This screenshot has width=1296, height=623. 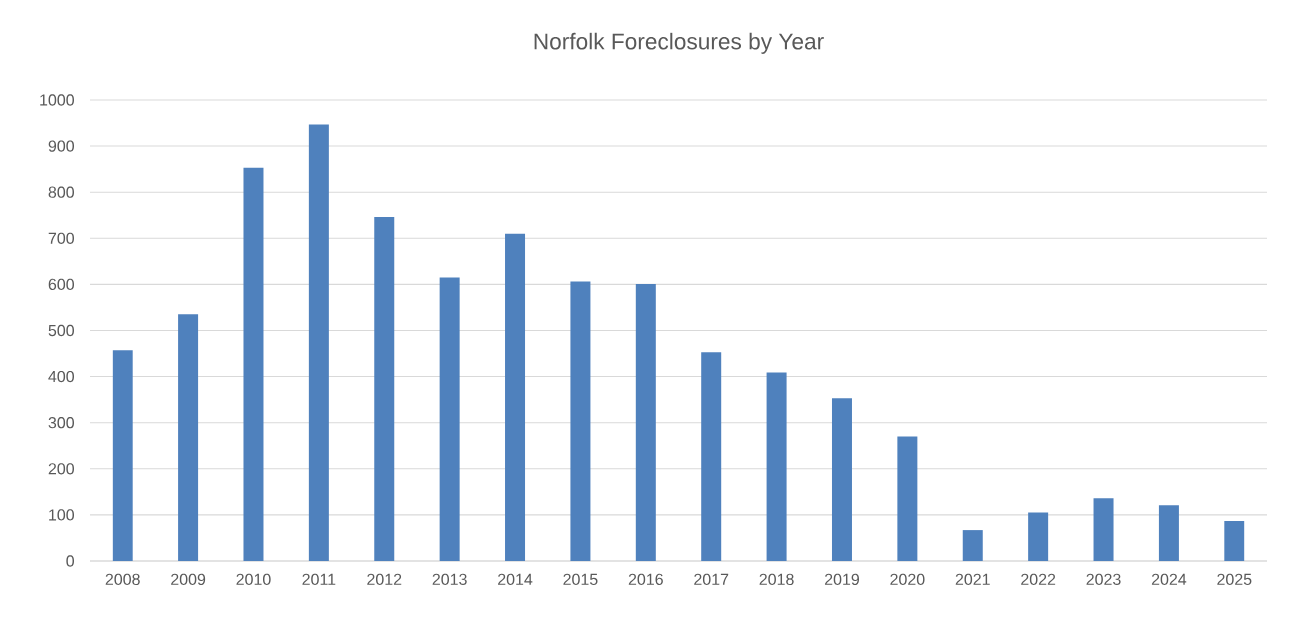 What do you see at coordinates (1103, 579) in the screenshot?
I see `x-tick-label: 2023` at bounding box center [1103, 579].